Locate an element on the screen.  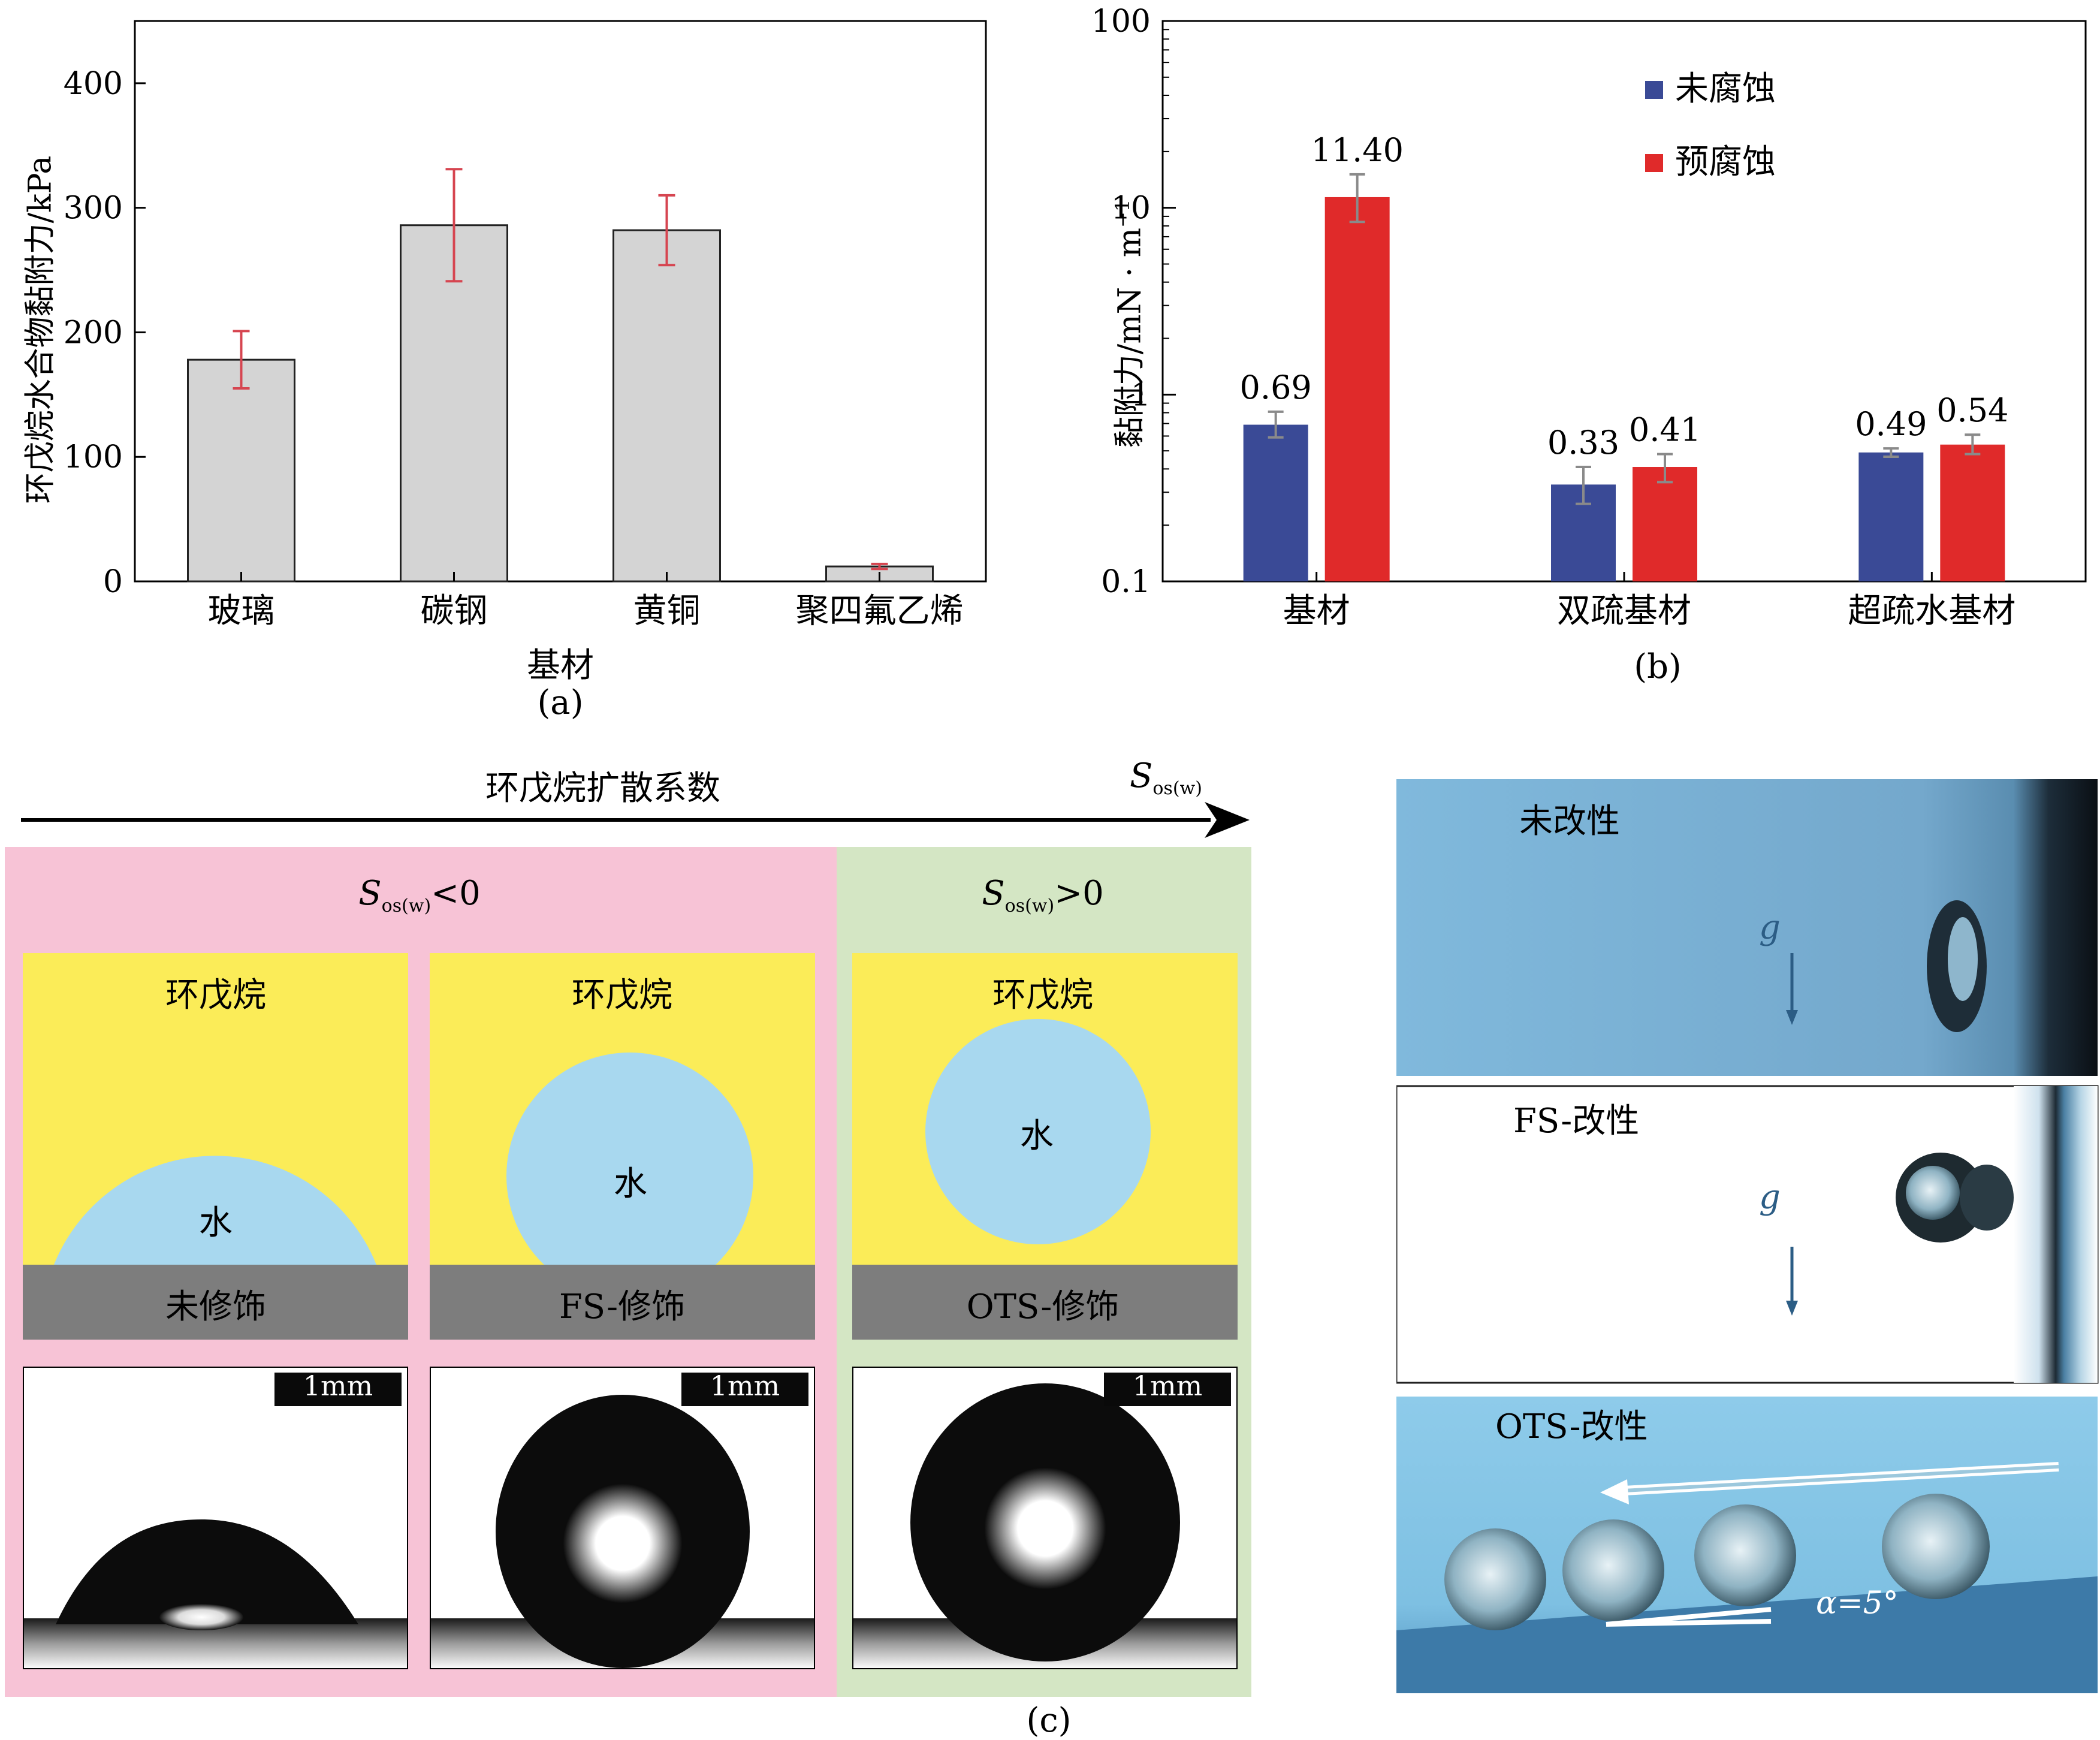
pos-sub: os(w) is located at coordinates (1029, 906).